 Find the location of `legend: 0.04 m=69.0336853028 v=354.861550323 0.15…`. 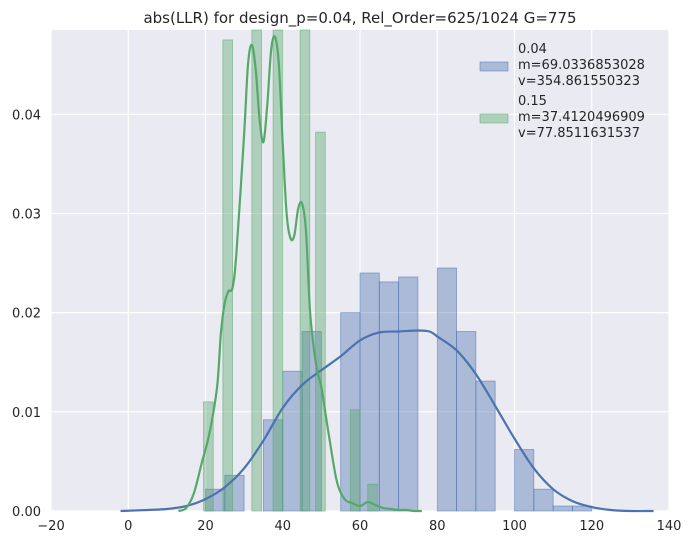

legend: 0.04 m=69.0336853028 v=354.861550323 0.15… is located at coordinates (562, 91).